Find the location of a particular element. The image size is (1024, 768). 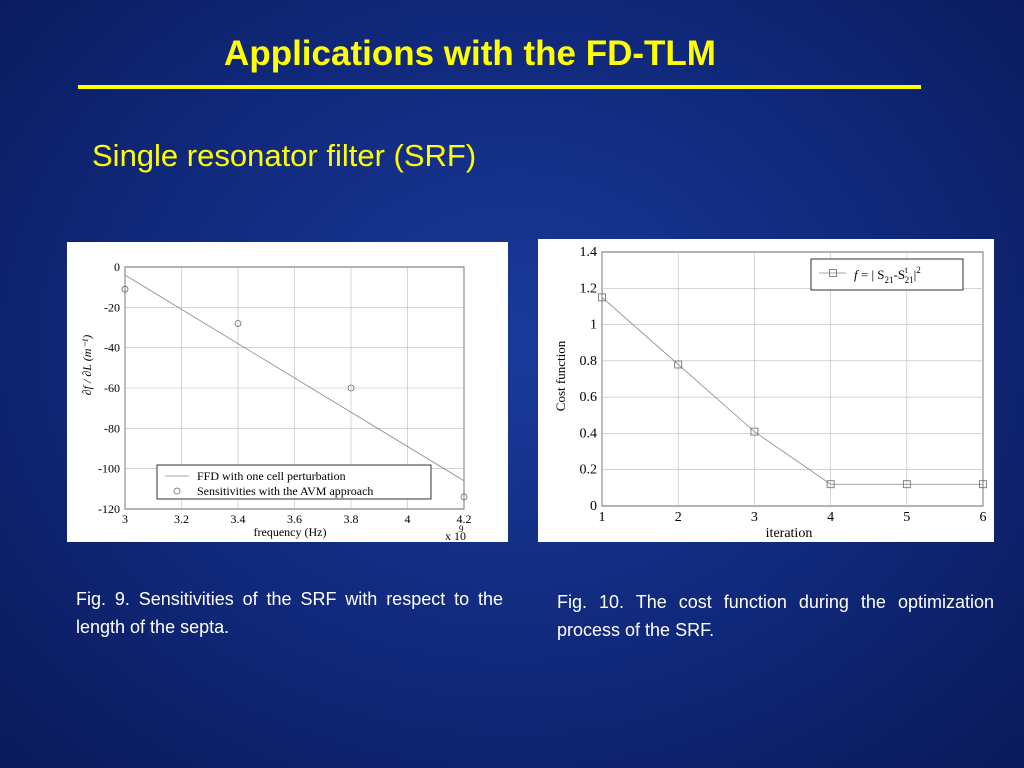

slide-subtitle: Single resonator filter (SRF) is located at coordinates (284, 155).